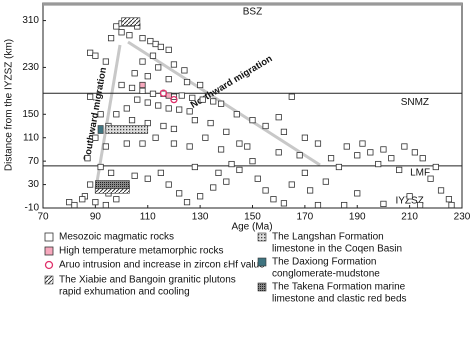  I want to click on boundary-label: LMF, so click(420, 172).